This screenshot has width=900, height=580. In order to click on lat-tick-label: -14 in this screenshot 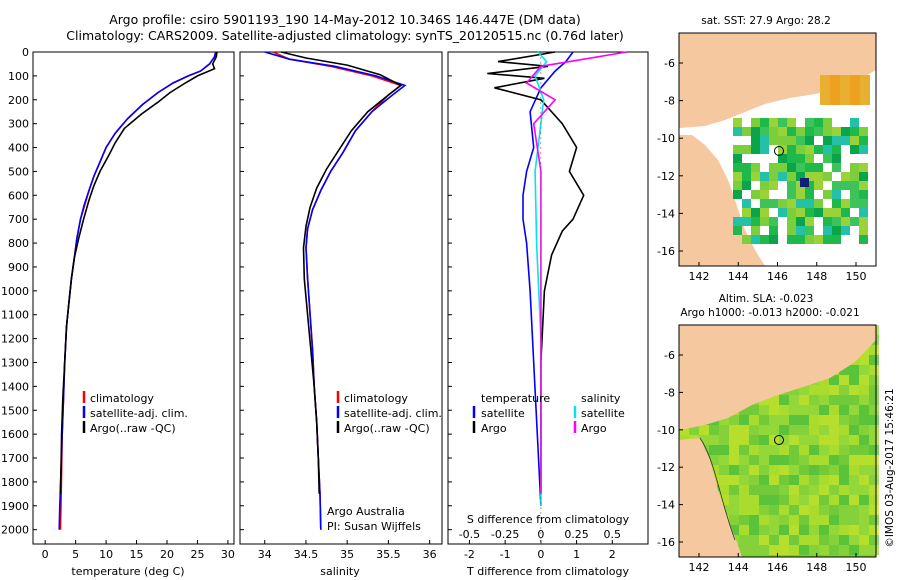, I will do `click(666, 213)`.